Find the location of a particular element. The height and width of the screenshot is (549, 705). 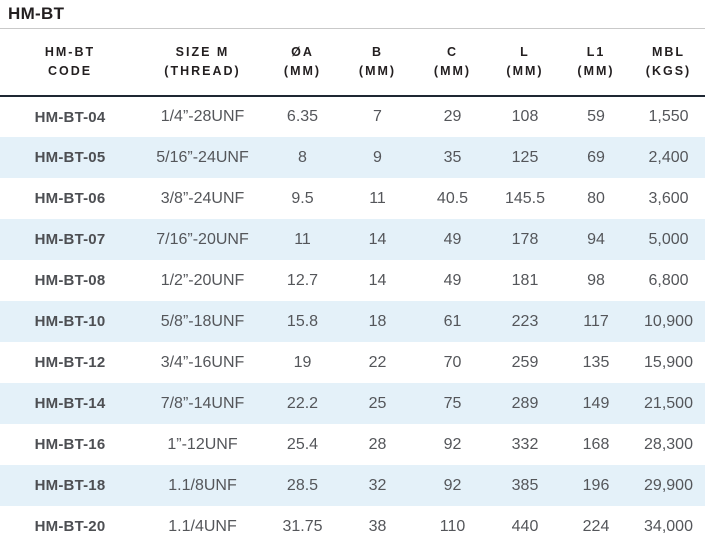

table-row: HM-BT-10 5/8”-18UNF 15.8 18 61 223 117 10,900 is located at coordinates (352, 321).